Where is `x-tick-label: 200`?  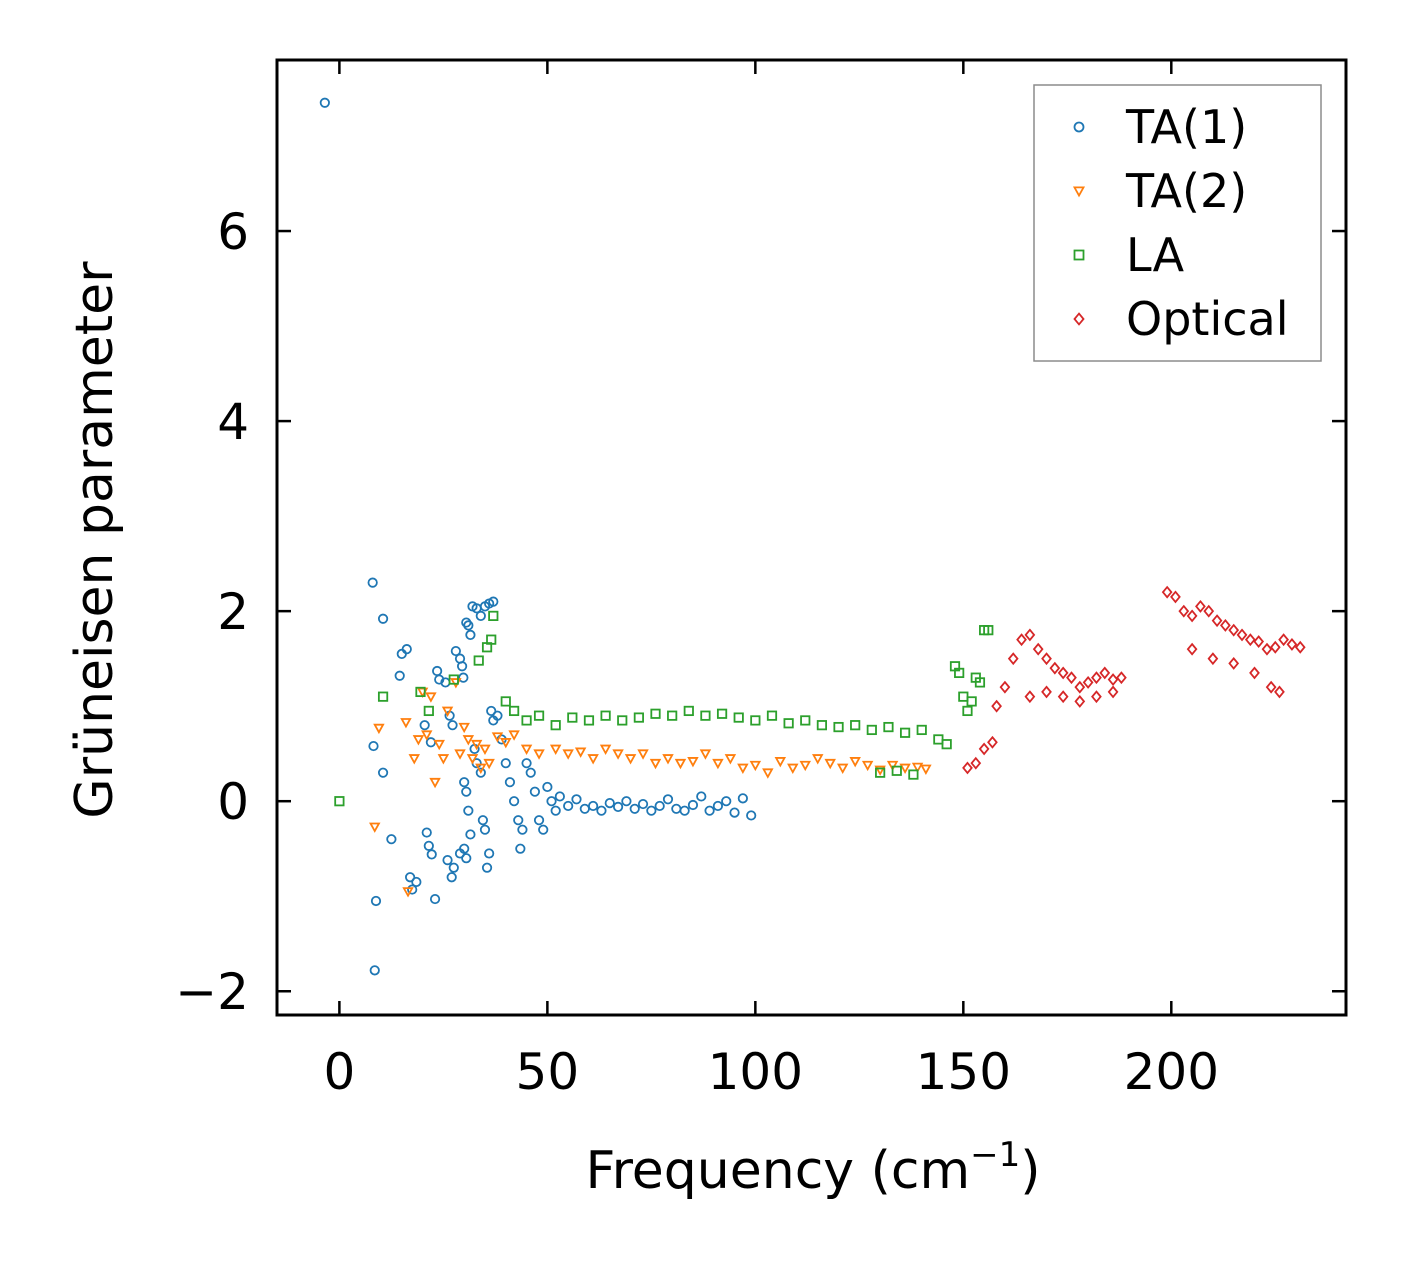 x-tick-label: 200 is located at coordinates (1171, 1072).